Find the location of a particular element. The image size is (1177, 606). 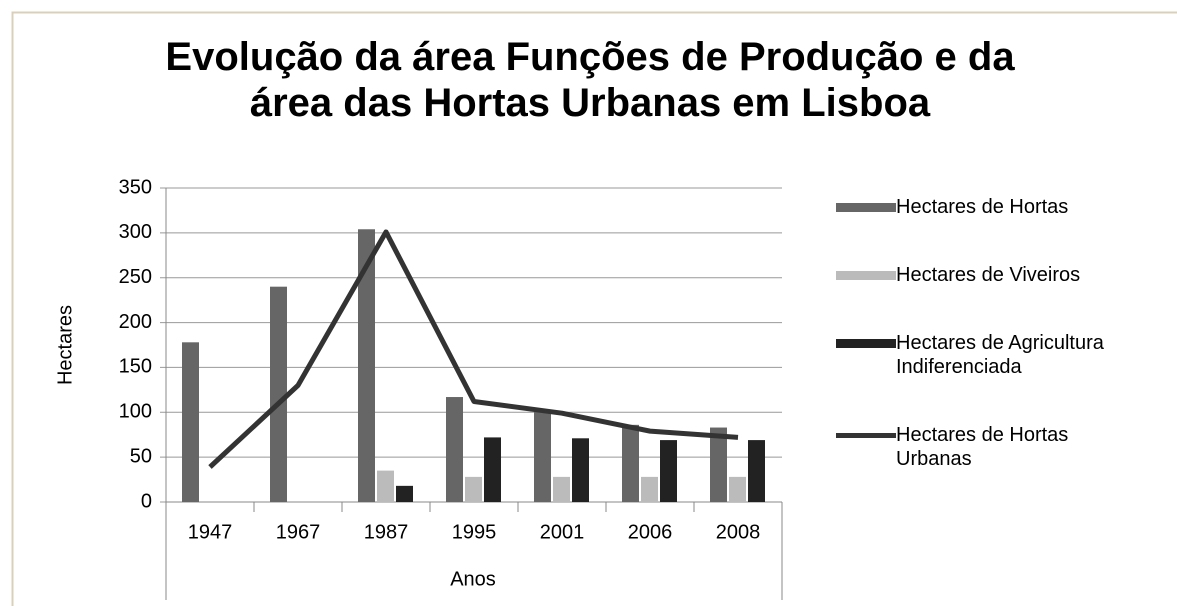

x-tick-label: 2001 is located at coordinates (562, 532).